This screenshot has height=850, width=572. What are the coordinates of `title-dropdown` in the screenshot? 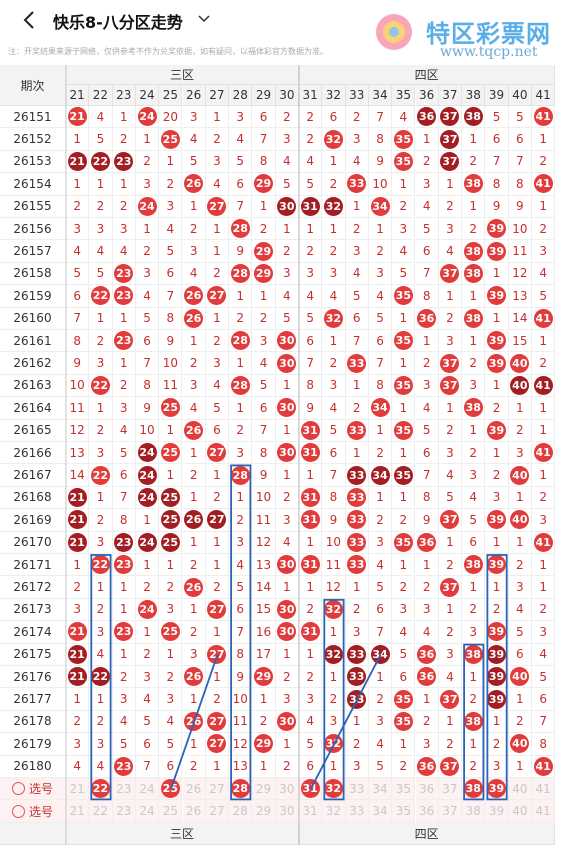 It's located at (204, 19).